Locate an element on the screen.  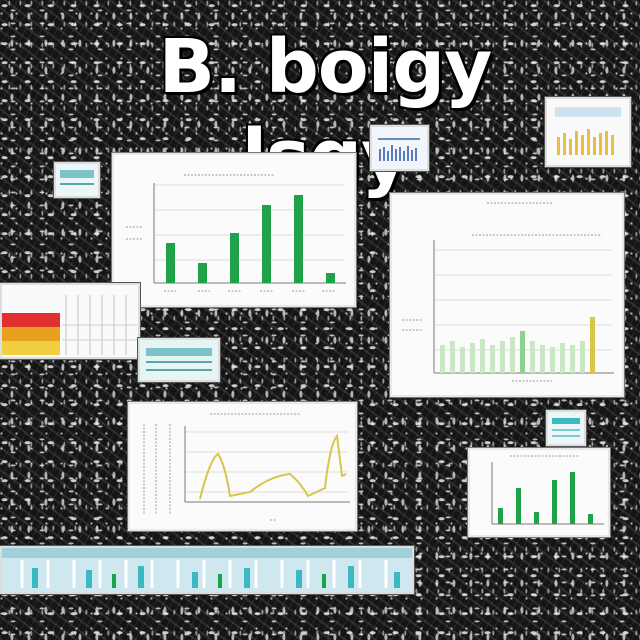
line-chart-plot is located at coordinates (246, 467).